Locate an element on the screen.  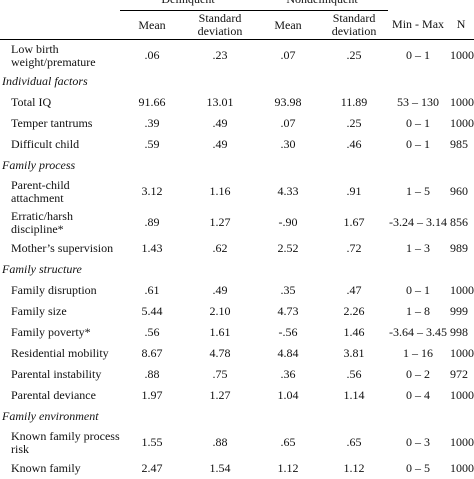
delinquent-sd-cell: 2.10 is located at coordinates (220, 311).